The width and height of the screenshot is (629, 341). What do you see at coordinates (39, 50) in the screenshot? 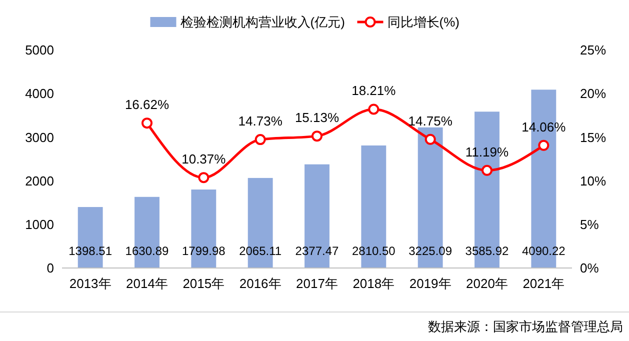
I see `y-tick-label: 5000` at bounding box center [39, 50].